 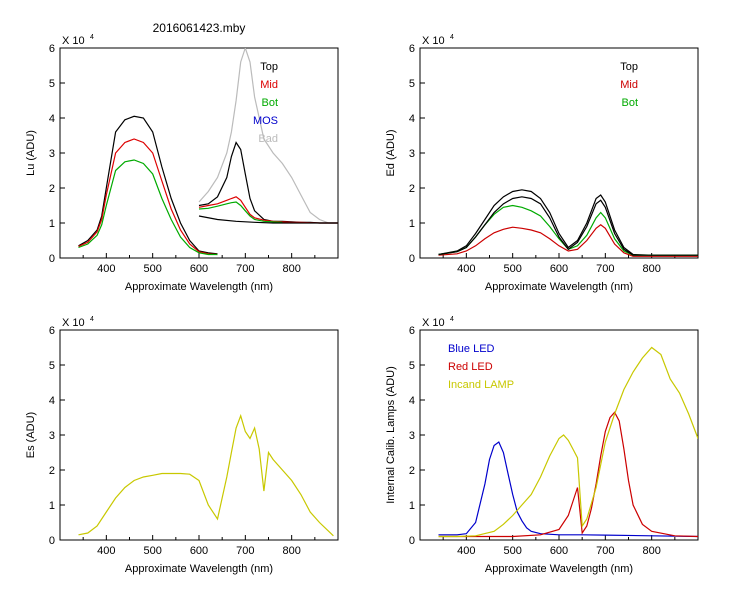 What do you see at coordinates (265, 121) in the screenshot?
I see `legend-entry: MOS` at bounding box center [265, 121].